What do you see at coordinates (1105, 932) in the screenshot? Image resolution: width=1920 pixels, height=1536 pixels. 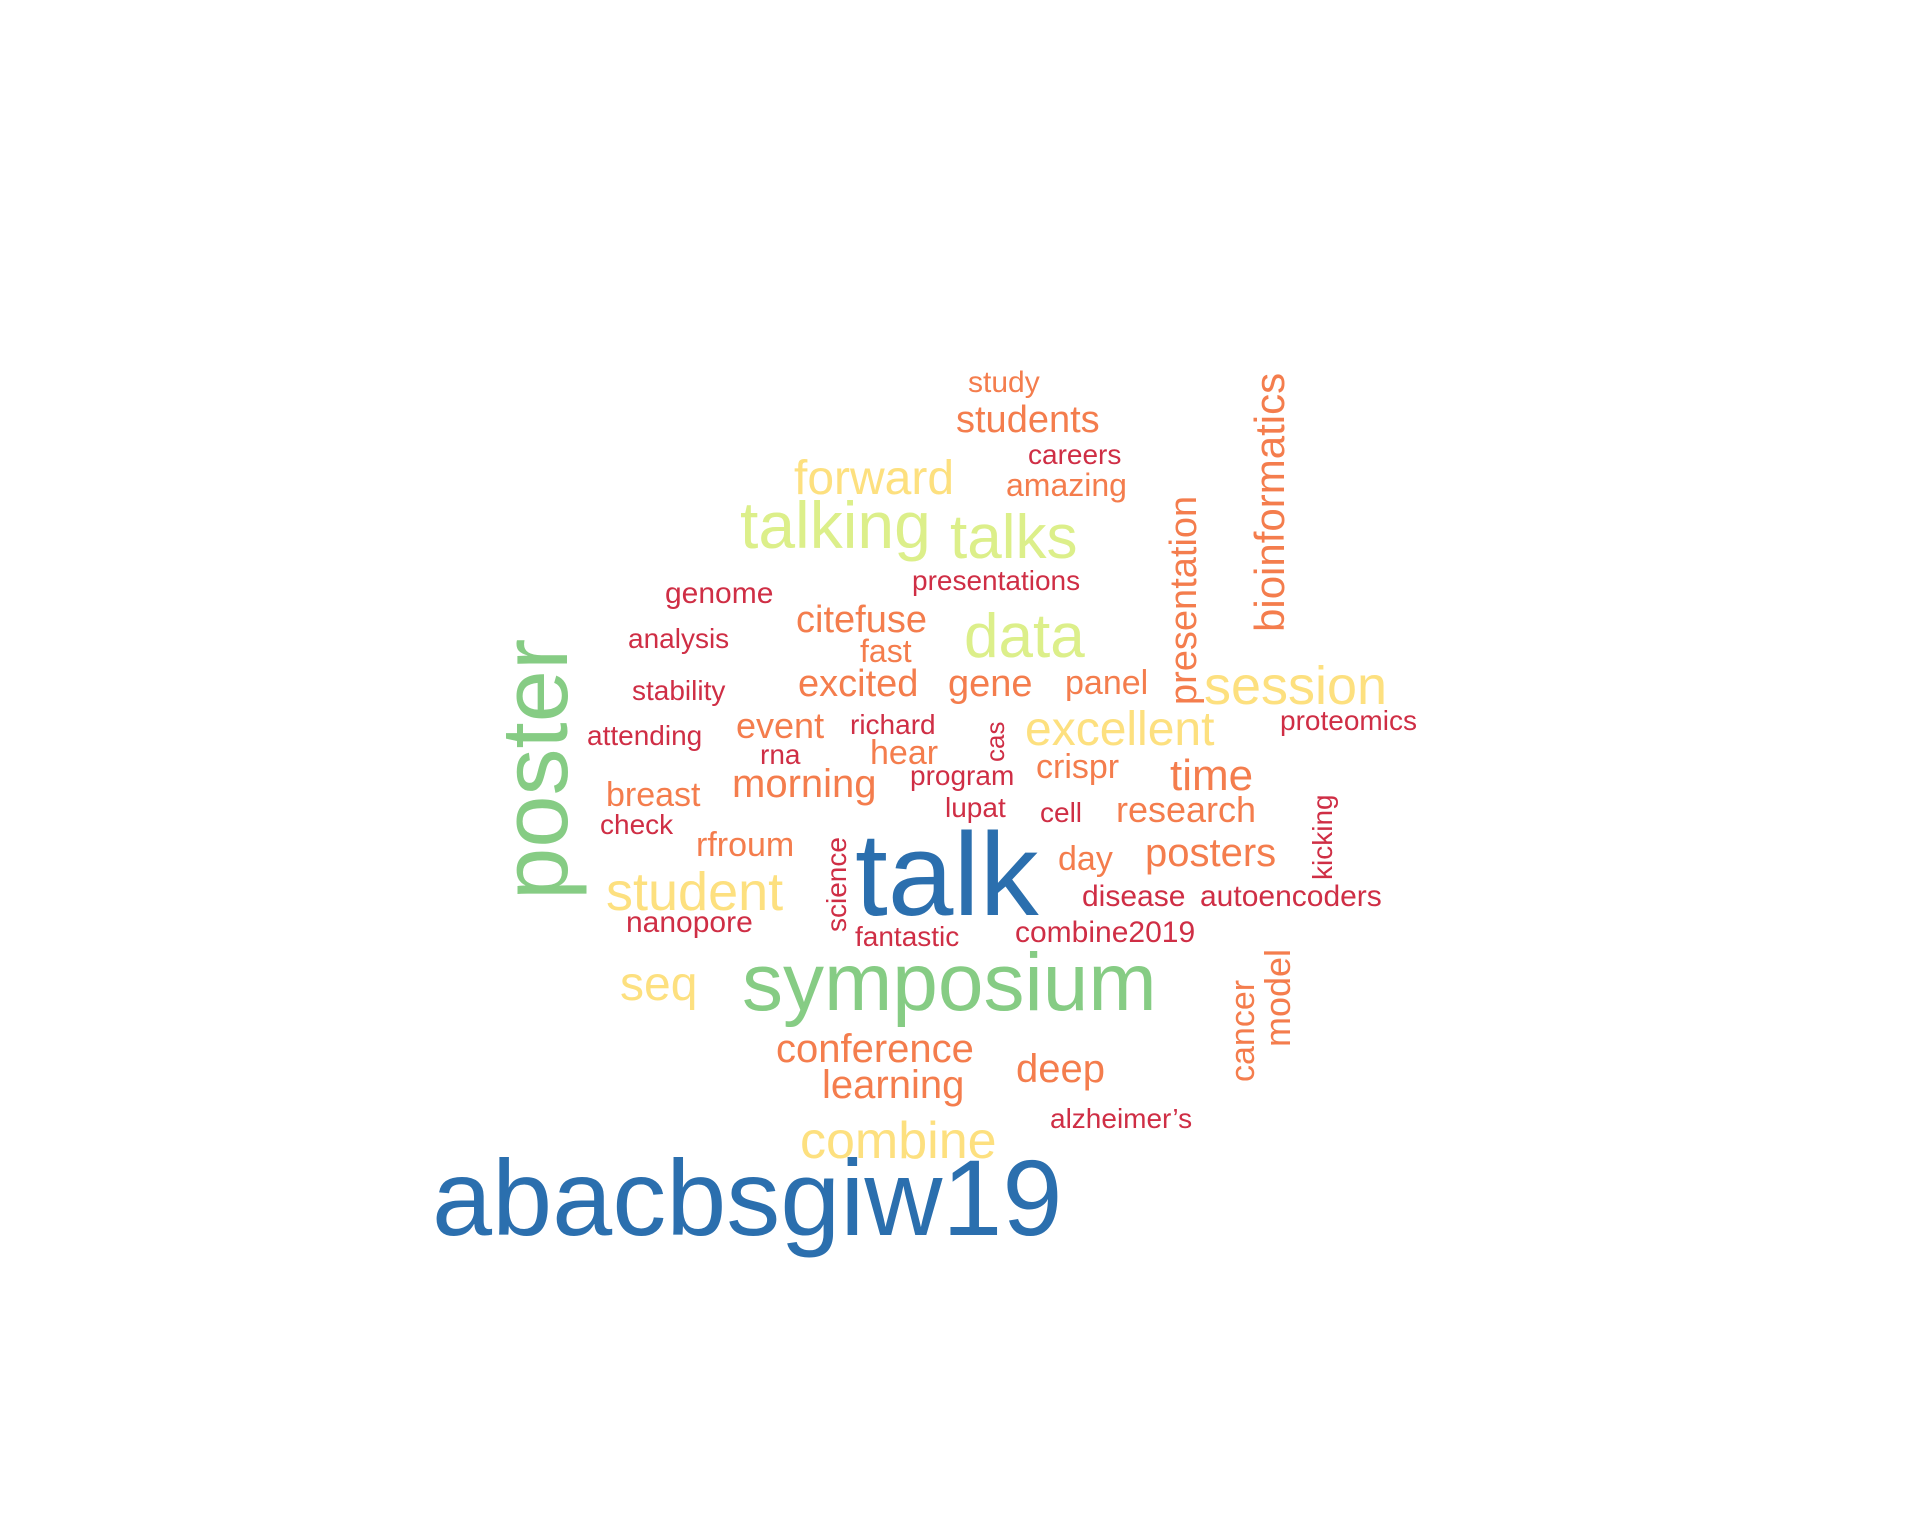 I see `word-combine2019: combine2019` at bounding box center [1105, 932].